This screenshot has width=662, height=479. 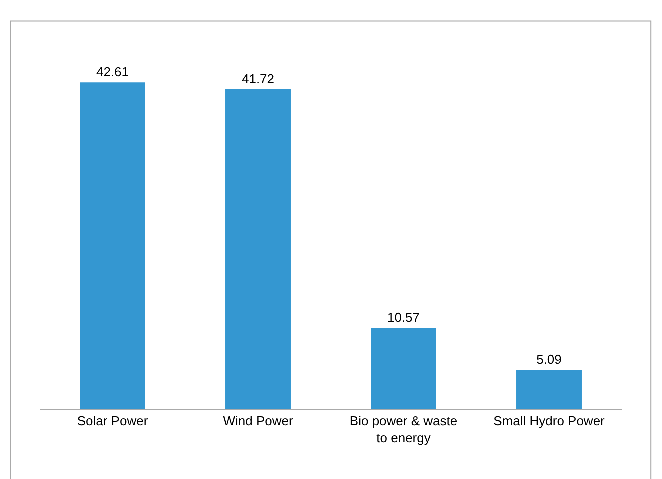 What do you see at coordinates (258, 421) in the screenshot?
I see `x-tick-label: Wind Power` at bounding box center [258, 421].